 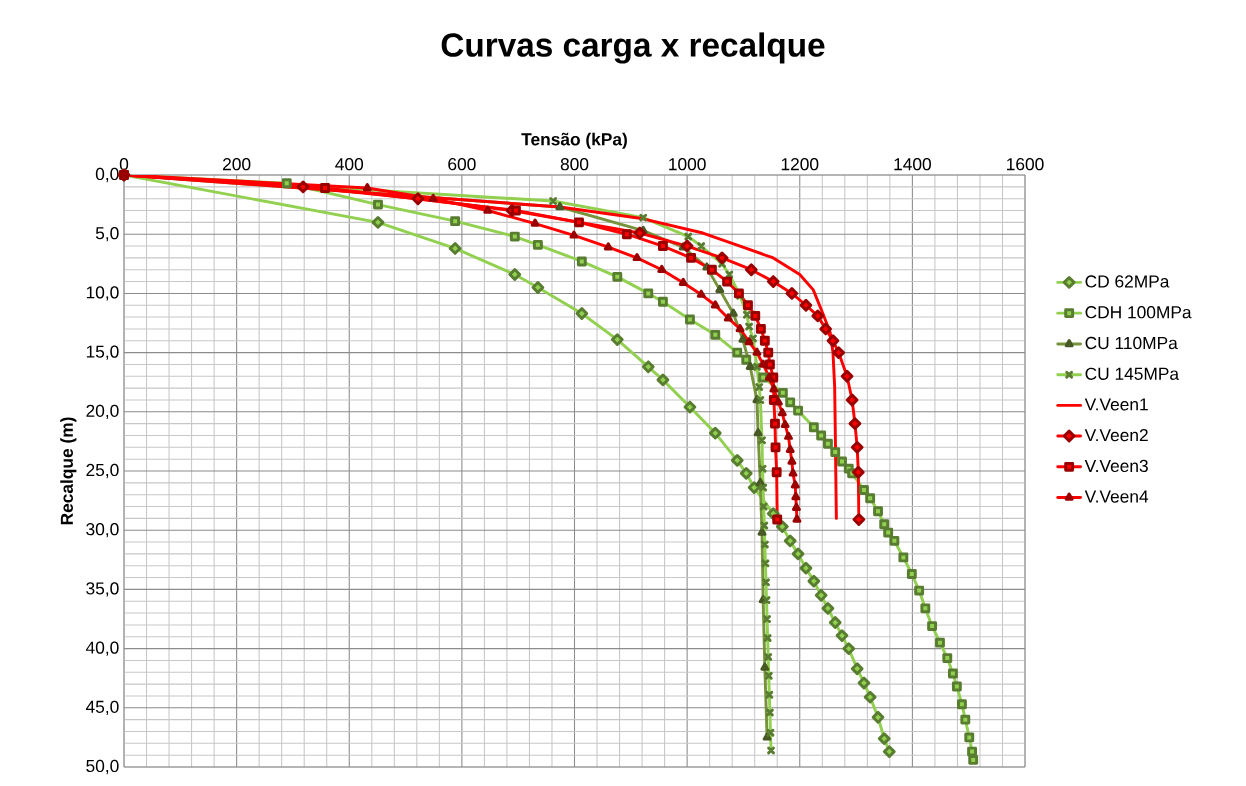 I want to click on legend-label: CU 110MPa, so click(x=1131, y=343).